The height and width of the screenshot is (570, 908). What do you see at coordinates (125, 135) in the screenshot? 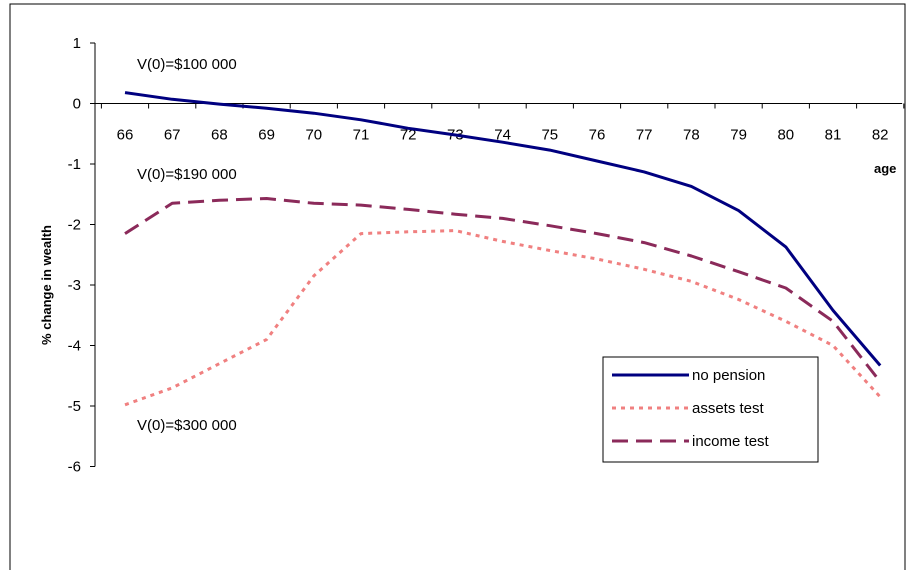
I see `x-tick-label: 66` at bounding box center [125, 135].